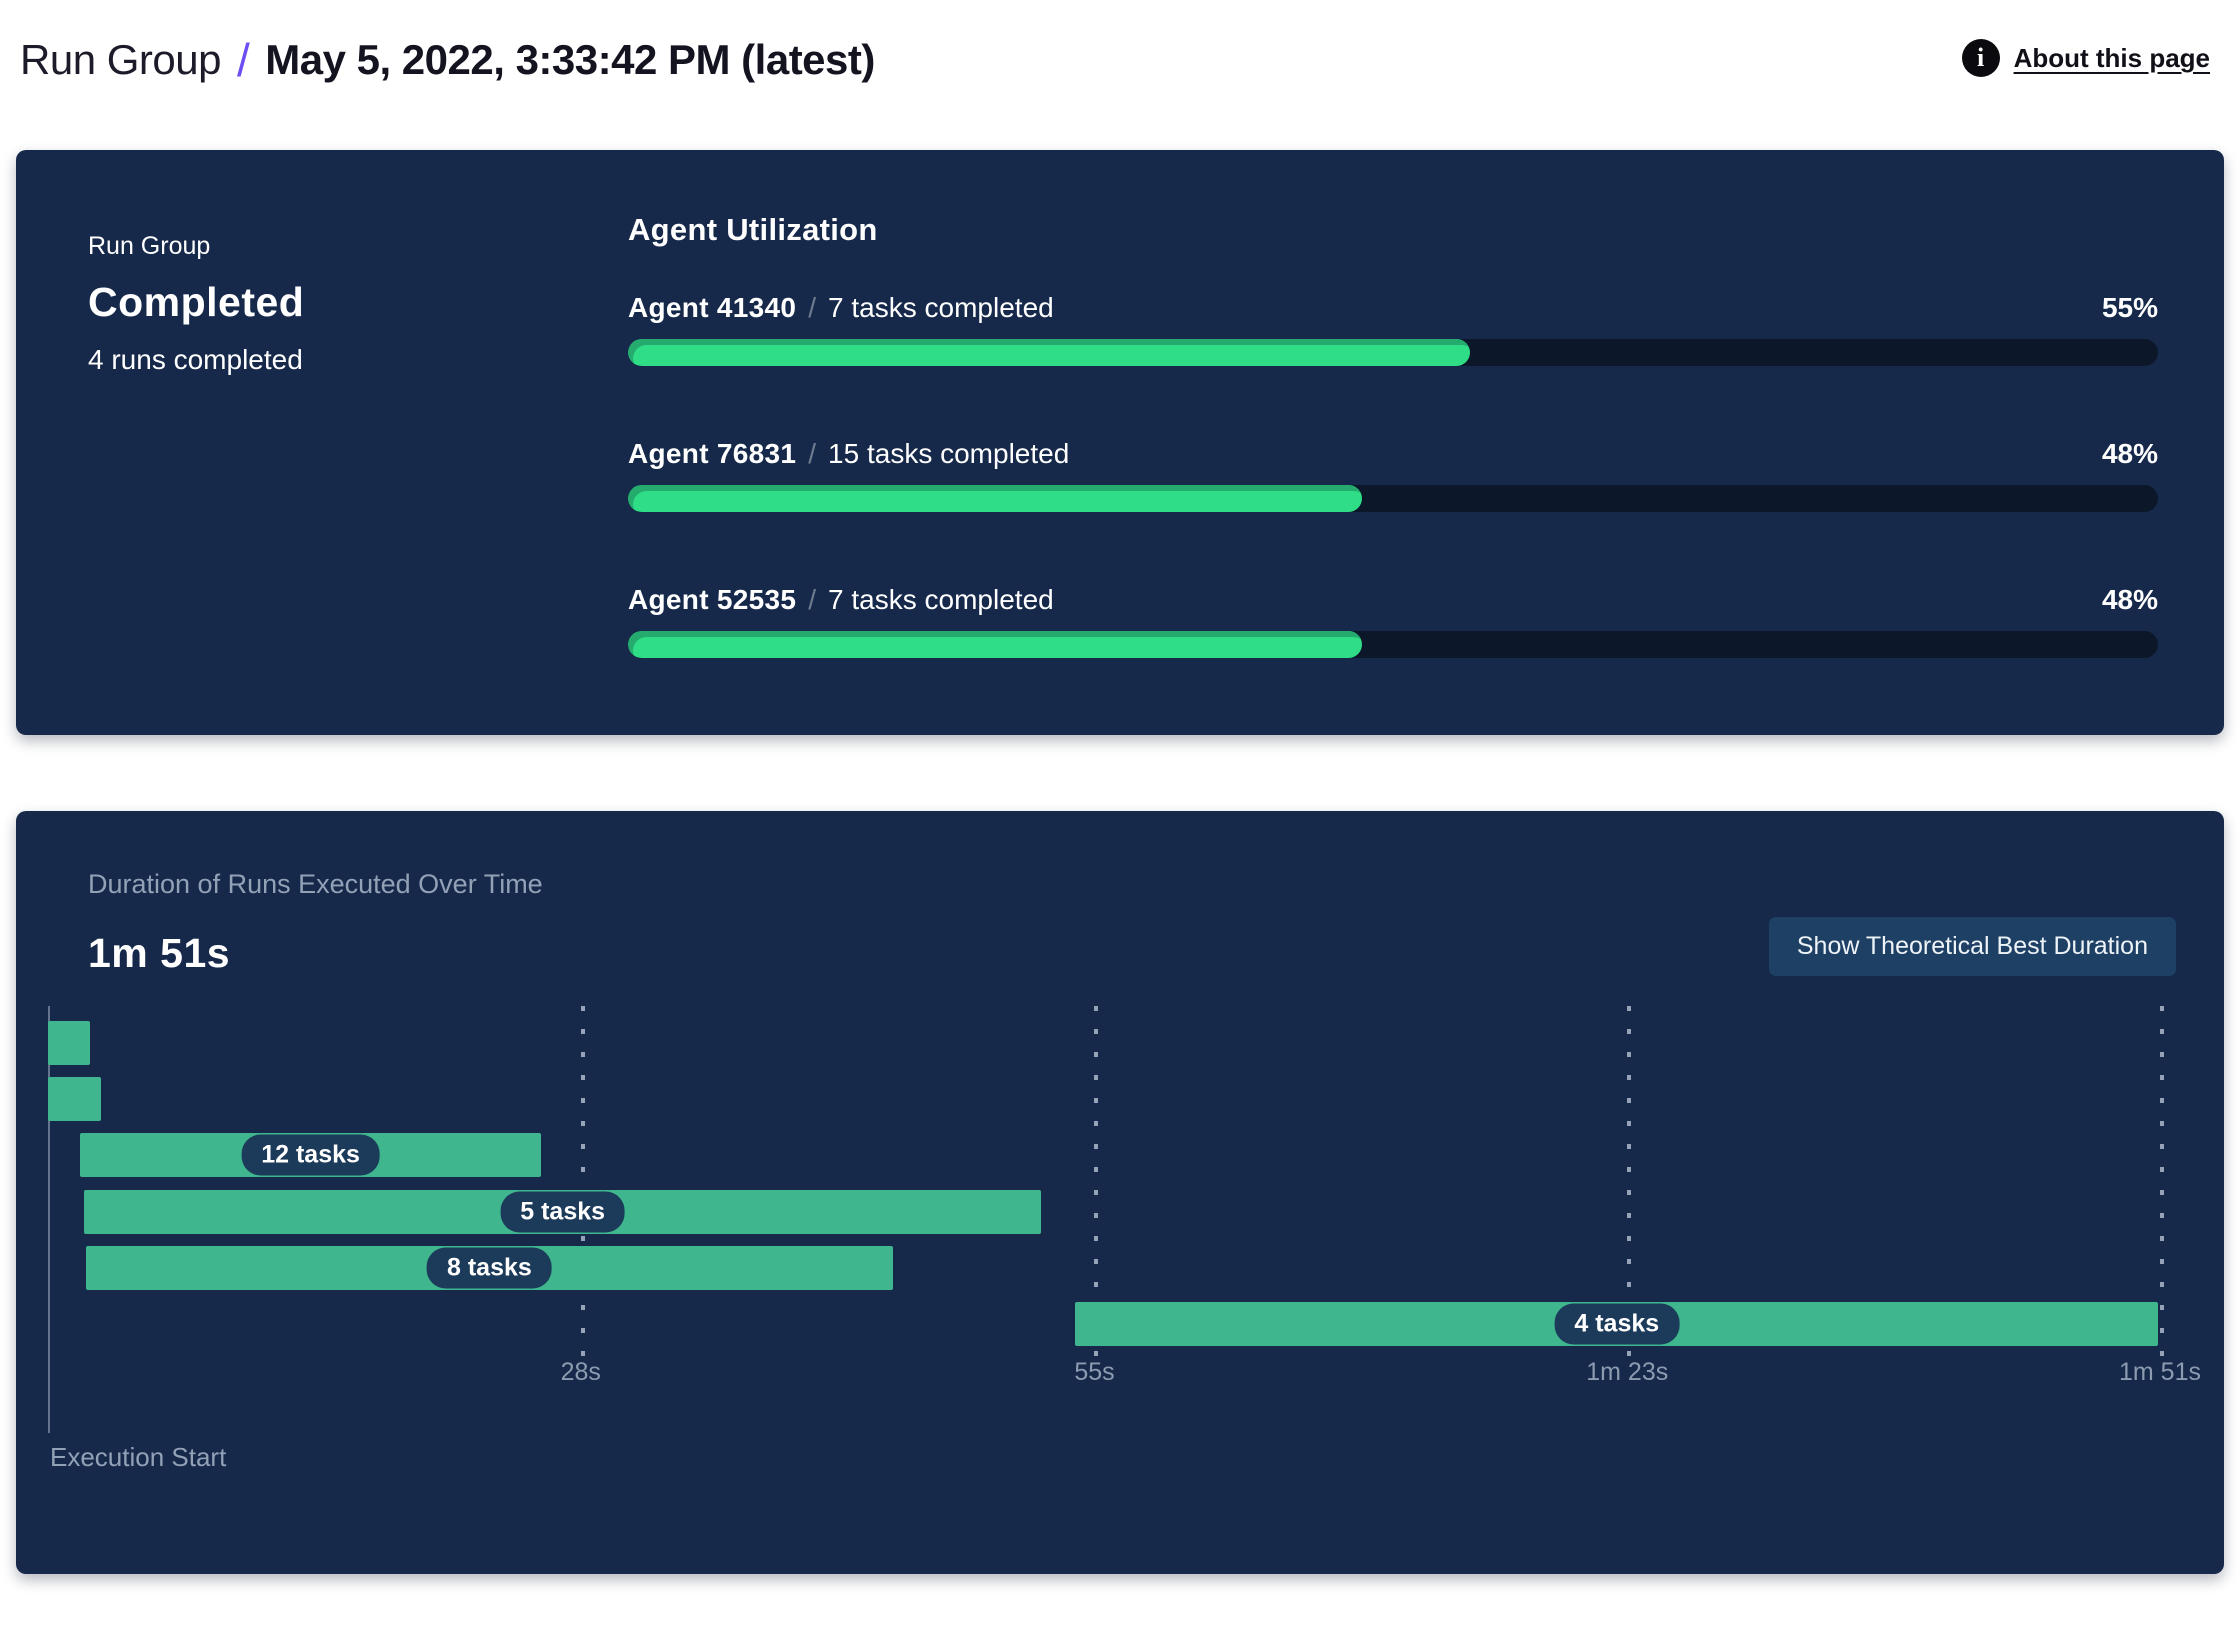  What do you see at coordinates (149, 246) in the screenshot?
I see `run-group-label: Run Group` at bounding box center [149, 246].